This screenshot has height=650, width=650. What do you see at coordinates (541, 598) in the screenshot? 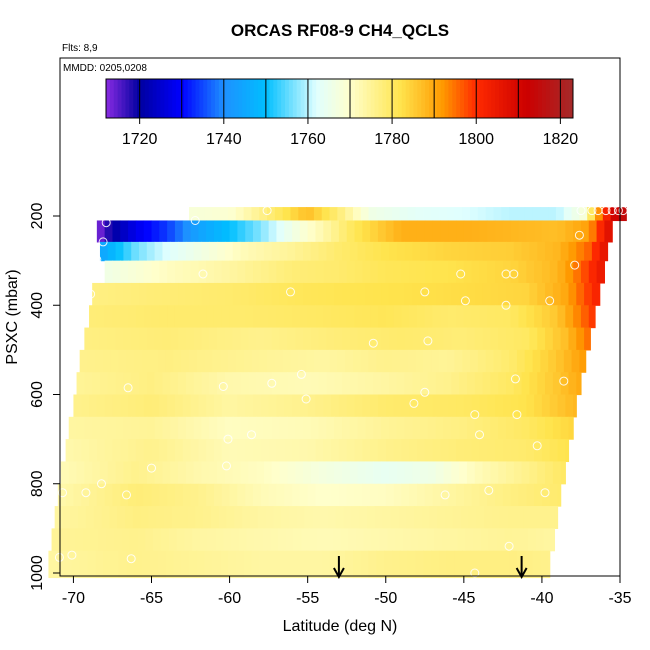
I see `x-tick-label: -40` at bounding box center [541, 598].